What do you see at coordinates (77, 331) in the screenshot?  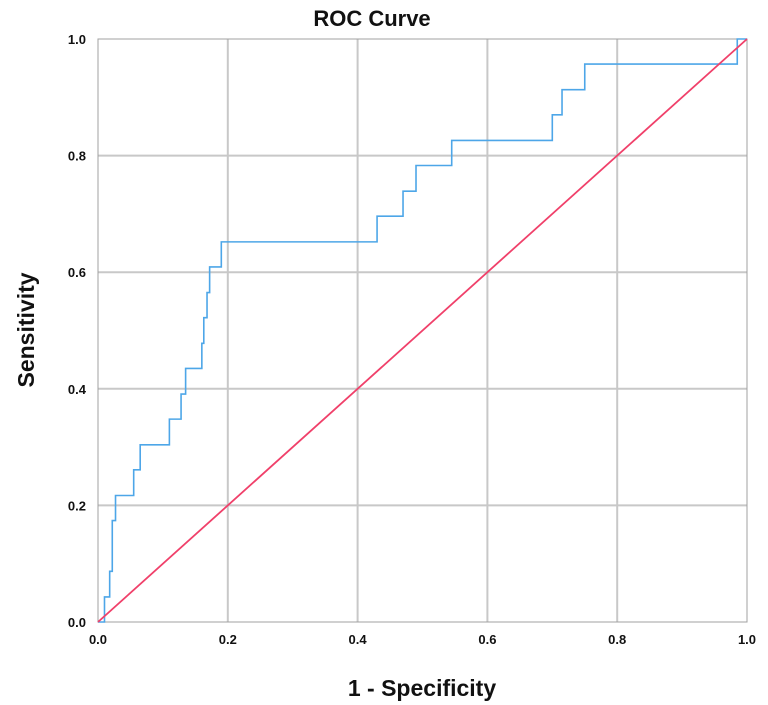 I see `y-tick-labels: 0.0 0.2 0.4 0.6 0.8 1.0` at bounding box center [77, 331].